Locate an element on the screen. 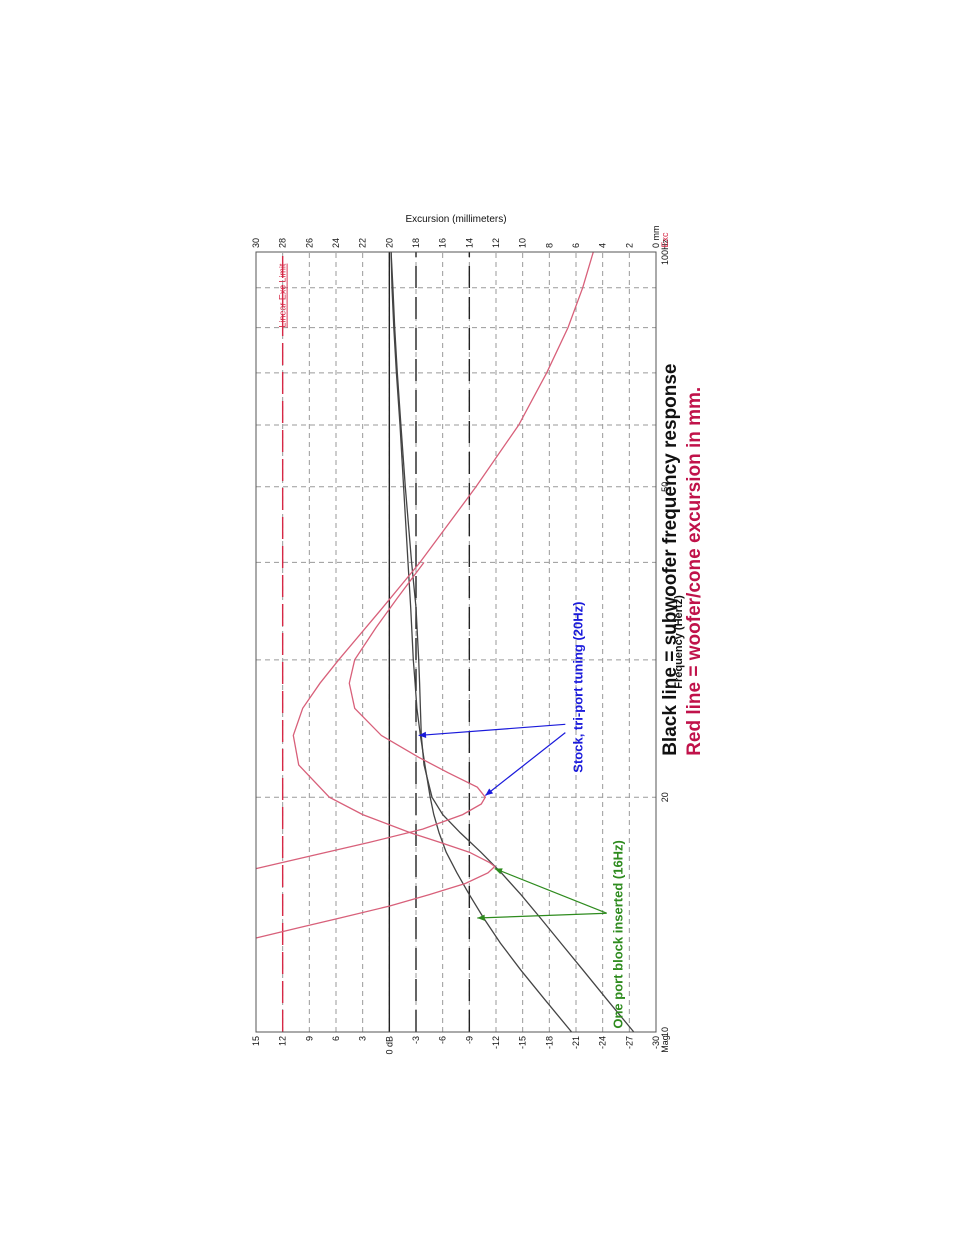 This screenshot has height=1235, width=954. one-port-arrow-red-head is located at coordinates (498, 871).